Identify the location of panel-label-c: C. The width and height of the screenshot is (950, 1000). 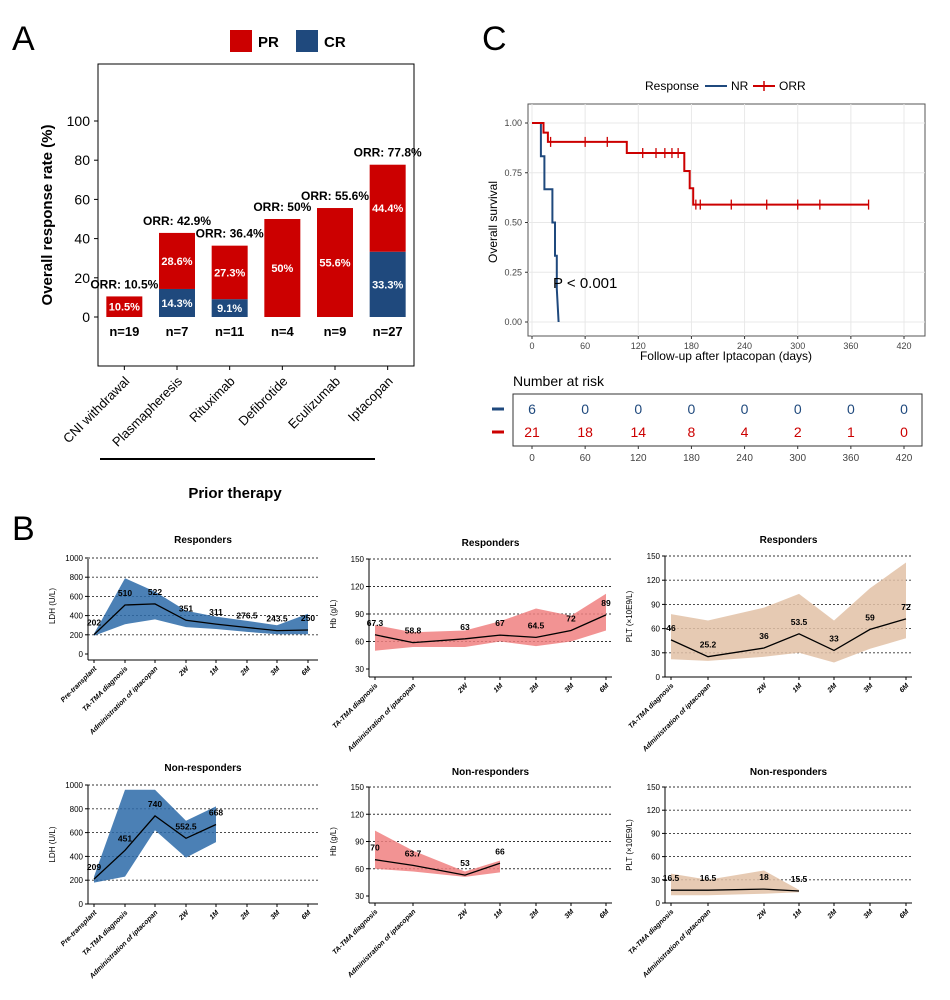
(494, 39).